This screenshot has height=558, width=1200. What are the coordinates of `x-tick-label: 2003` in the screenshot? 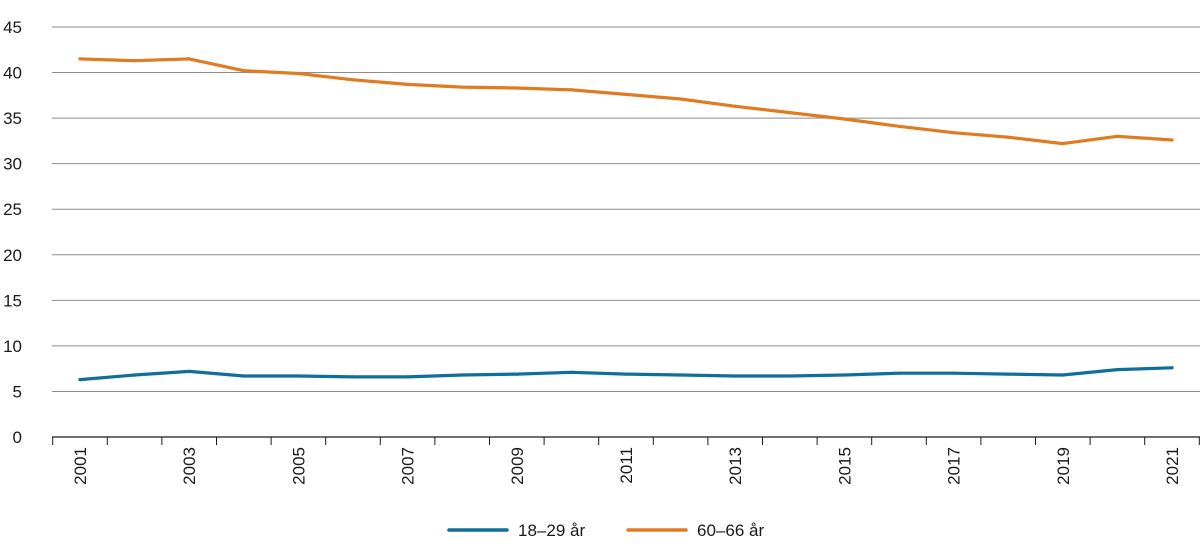 It's located at (189, 466).